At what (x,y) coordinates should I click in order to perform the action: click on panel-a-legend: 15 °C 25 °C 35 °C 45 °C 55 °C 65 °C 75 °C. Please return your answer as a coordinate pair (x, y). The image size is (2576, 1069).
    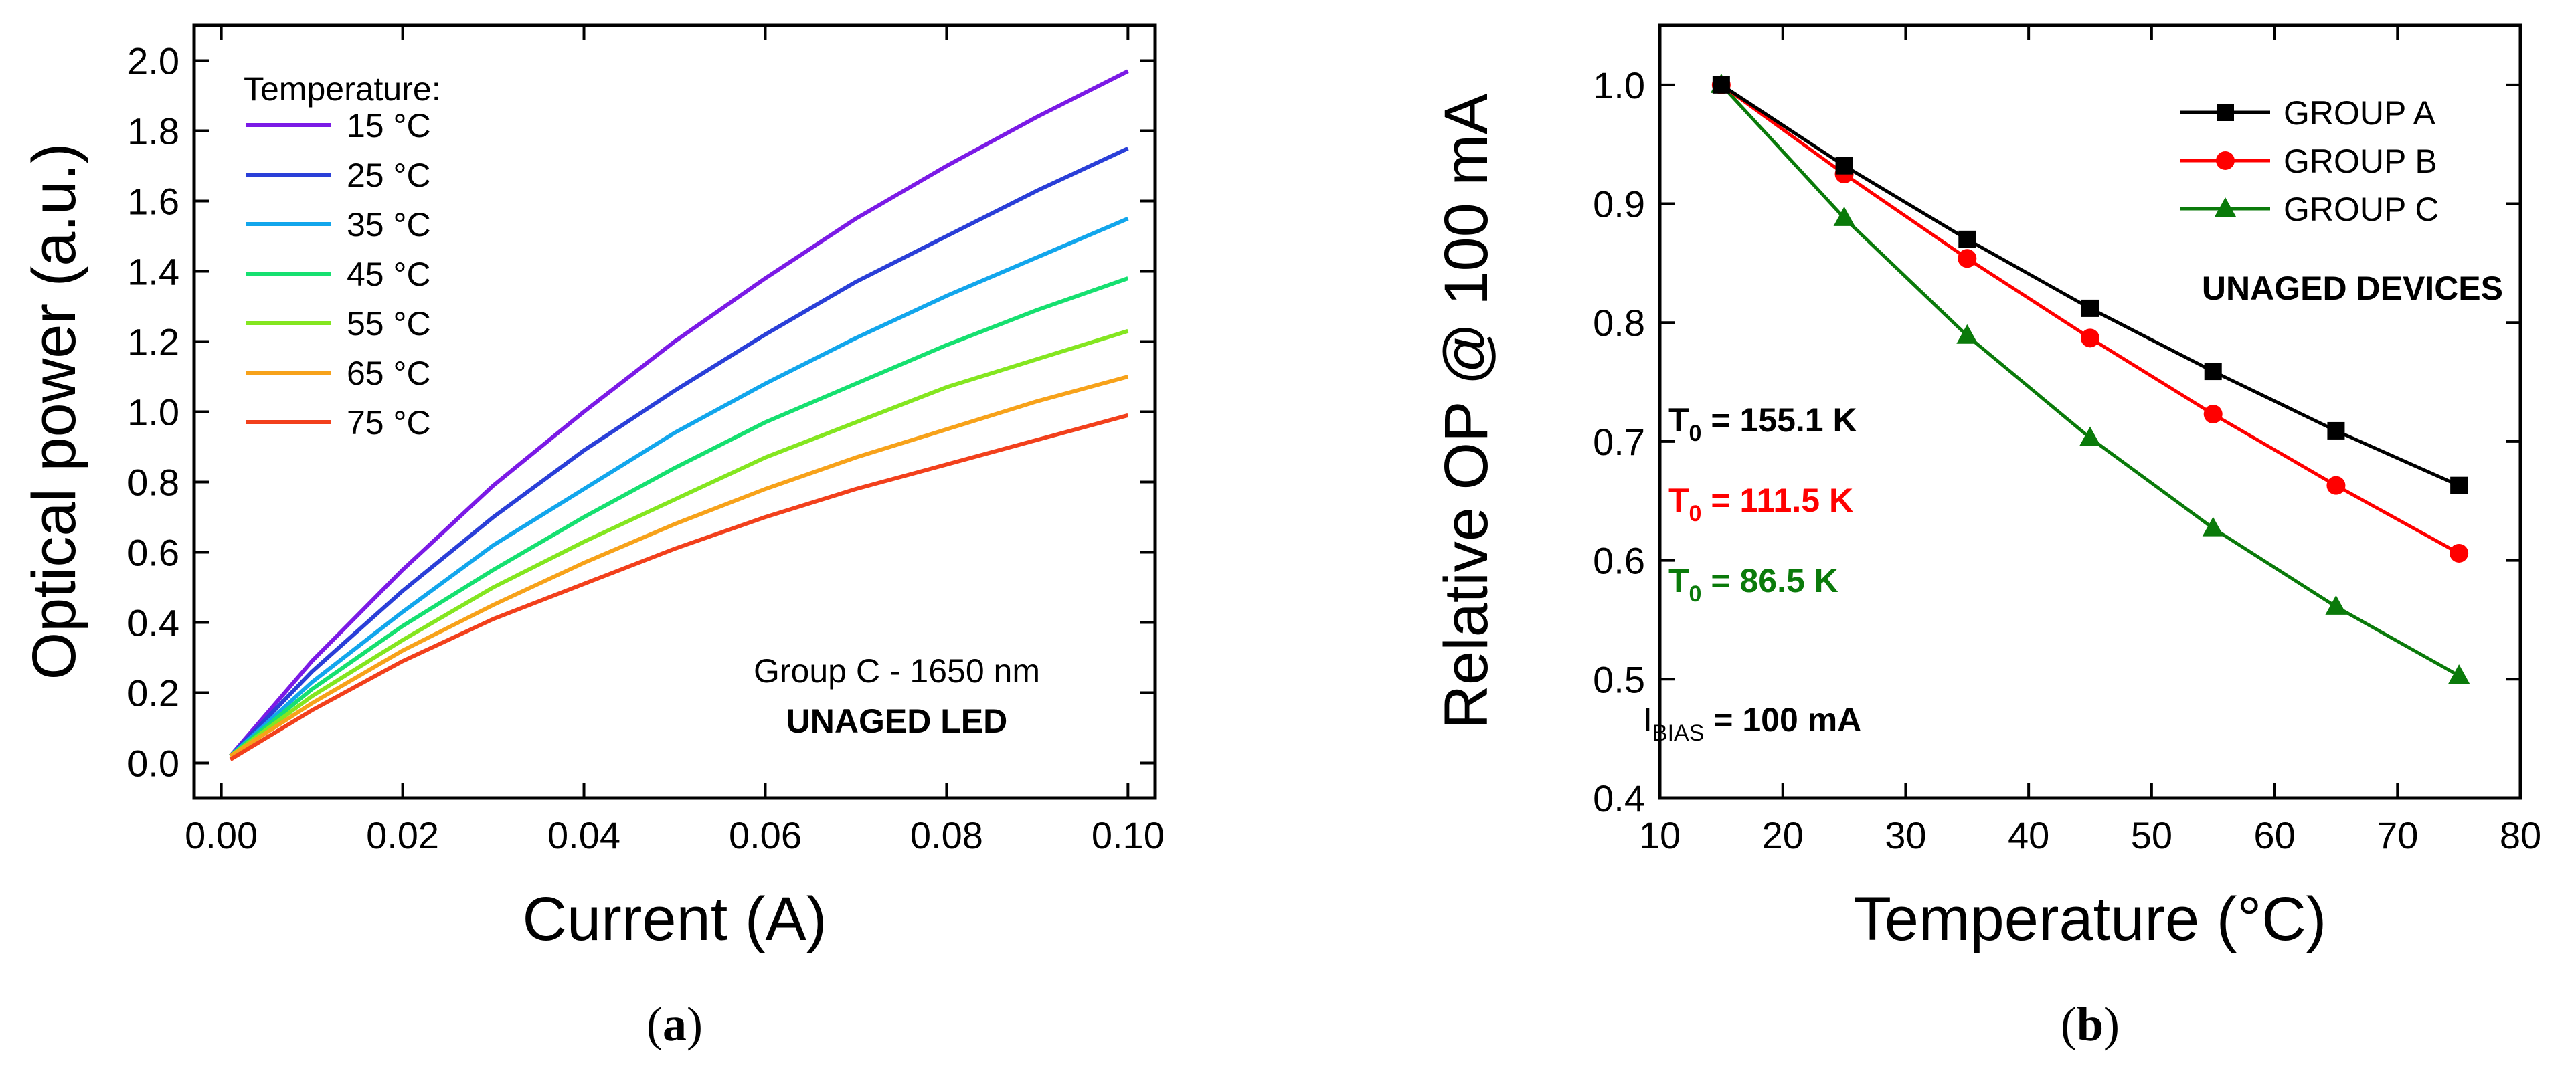
    Looking at the image, I should click on (338, 274).